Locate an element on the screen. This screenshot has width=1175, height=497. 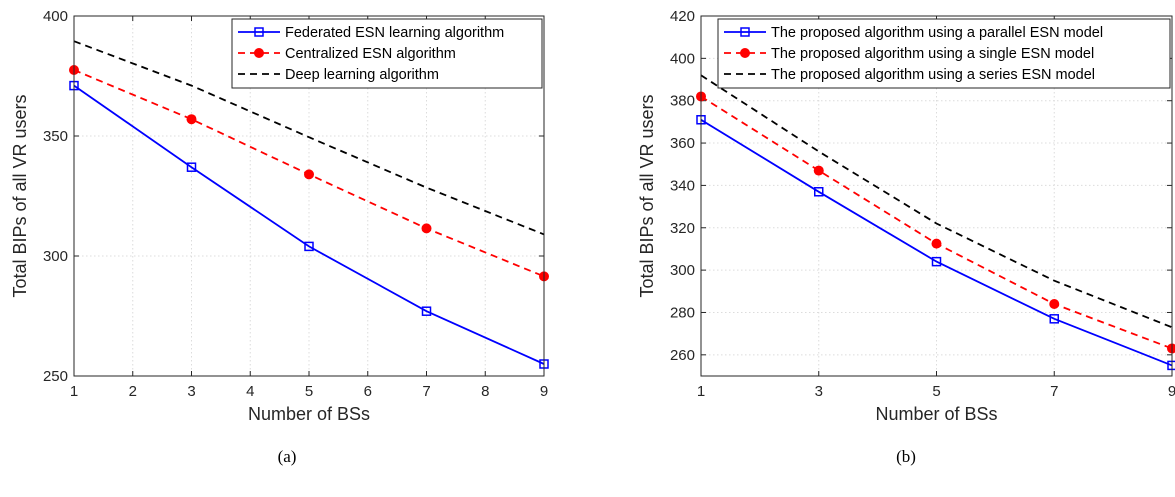
y-tick-label: 340 is located at coordinates (682, 185).